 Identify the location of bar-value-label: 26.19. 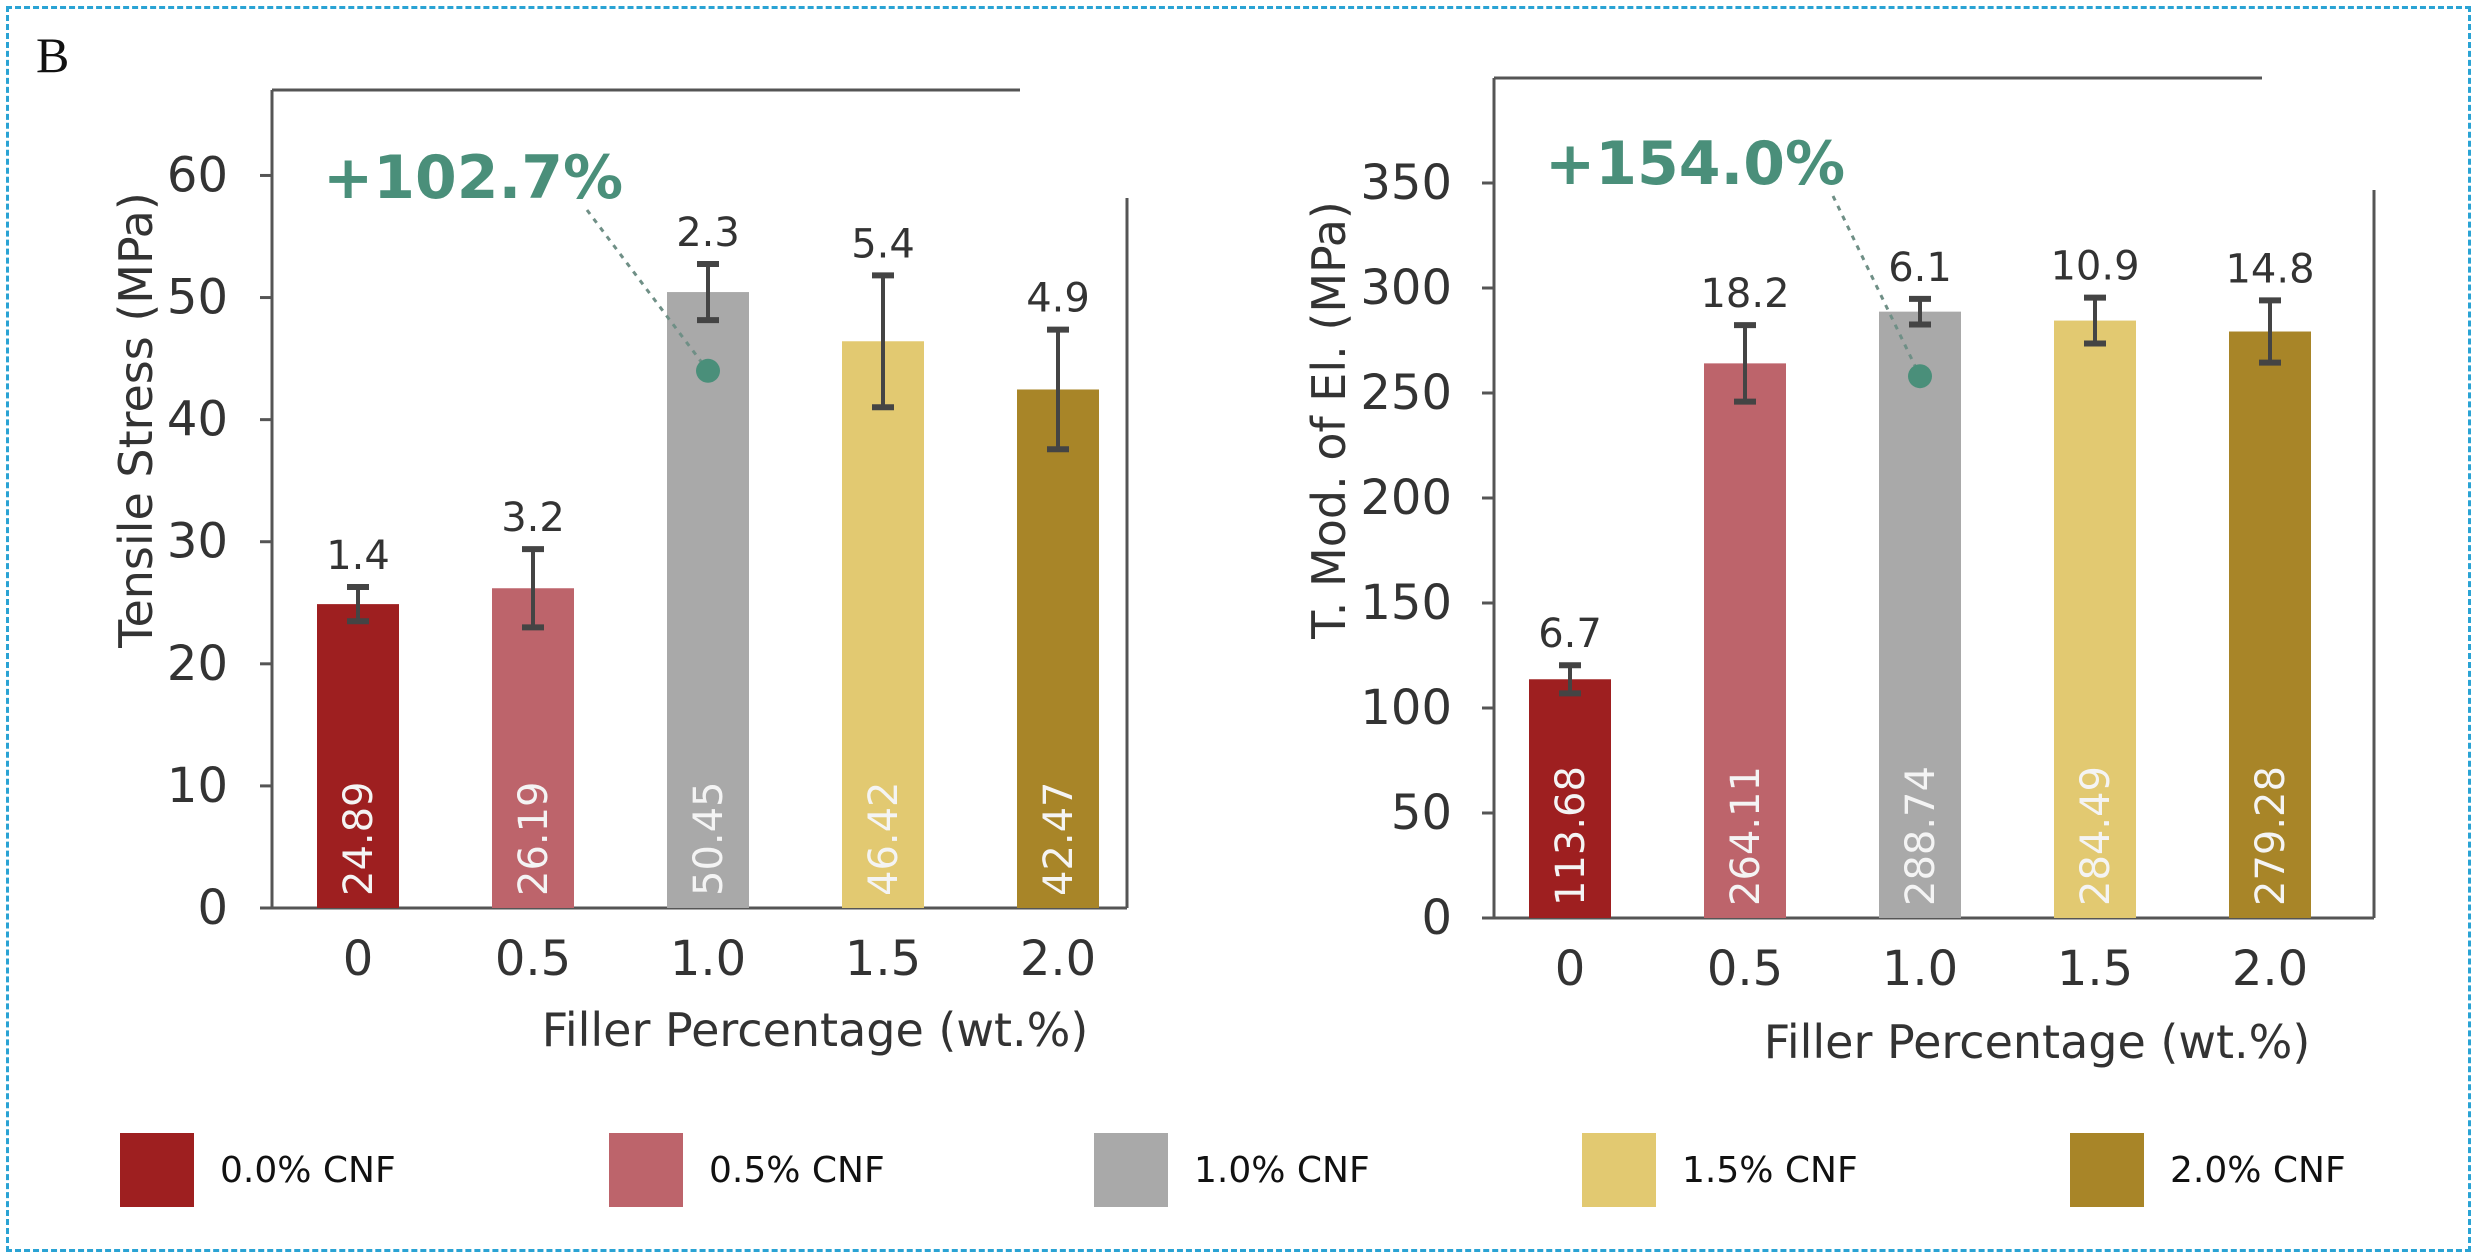
(534, 838).